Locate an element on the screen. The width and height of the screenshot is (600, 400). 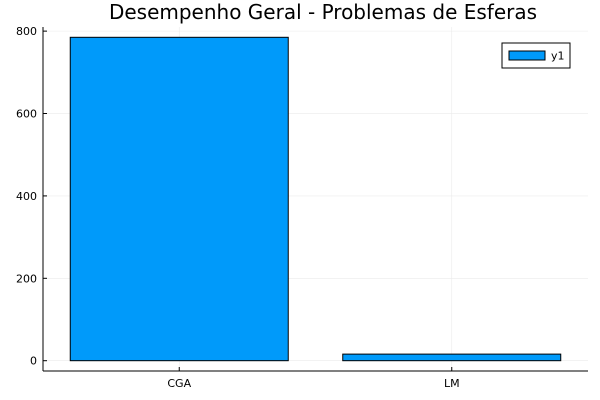
legend: y1 is located at coordinates (536, 55).